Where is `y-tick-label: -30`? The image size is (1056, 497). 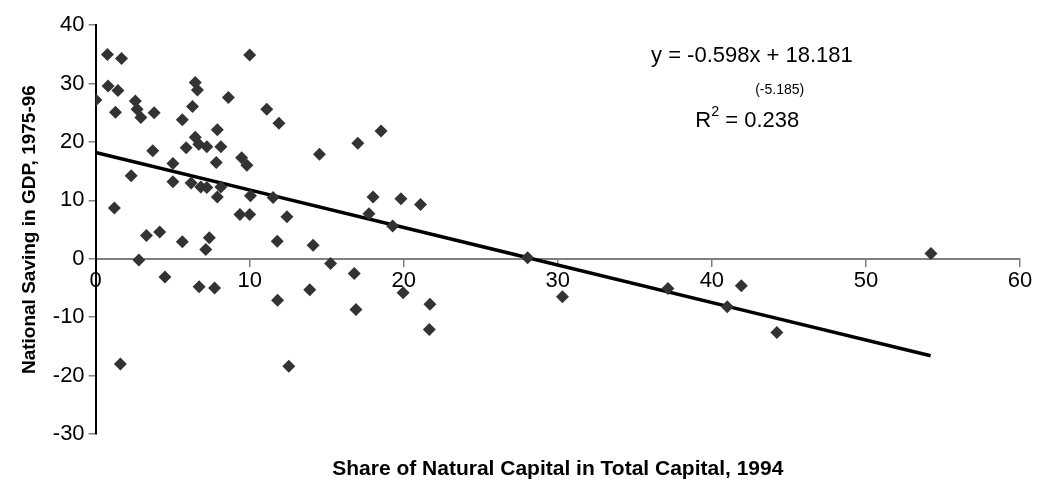 y-tick-label: -30 is located at coordinates (68, 433).